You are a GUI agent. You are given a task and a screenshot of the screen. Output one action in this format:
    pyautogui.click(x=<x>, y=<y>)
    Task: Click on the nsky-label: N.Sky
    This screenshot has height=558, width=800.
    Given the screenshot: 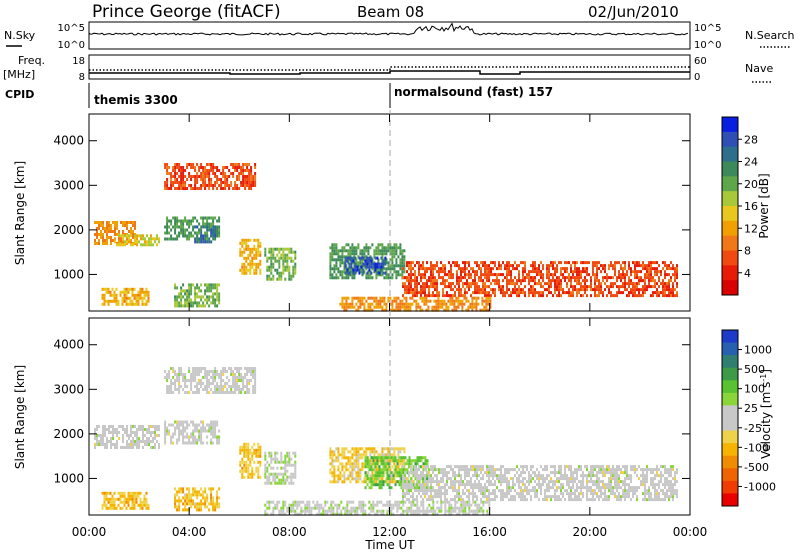 What is the action you would take?
    pyautogui.click(x=20, y=35)
    